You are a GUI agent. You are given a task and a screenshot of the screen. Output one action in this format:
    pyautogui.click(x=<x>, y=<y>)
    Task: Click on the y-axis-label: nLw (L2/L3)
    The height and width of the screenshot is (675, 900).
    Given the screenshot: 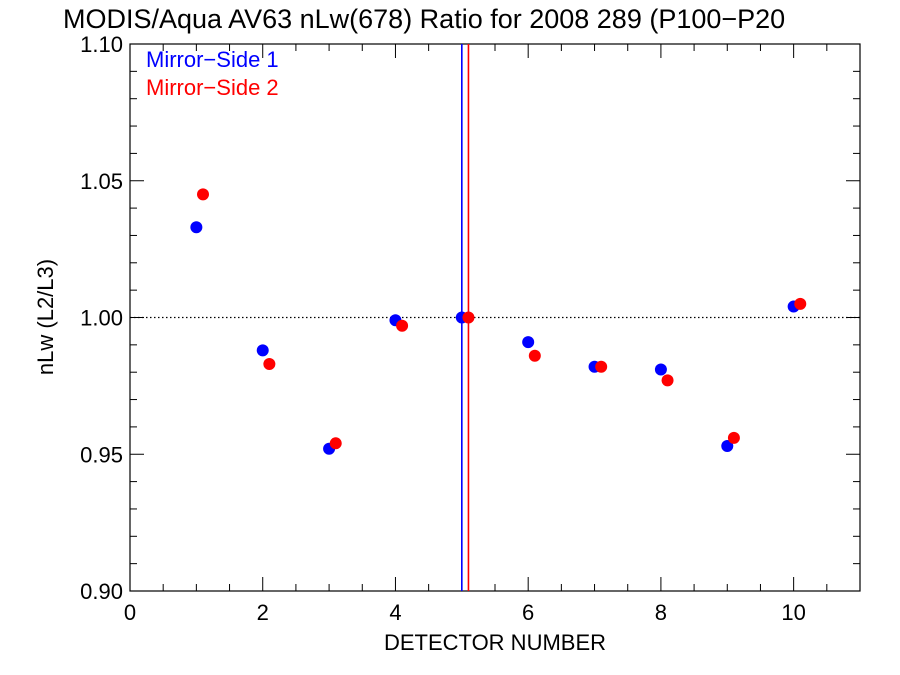 What is the action you would take?
    pyautogui.click(x=45, y=317)
    